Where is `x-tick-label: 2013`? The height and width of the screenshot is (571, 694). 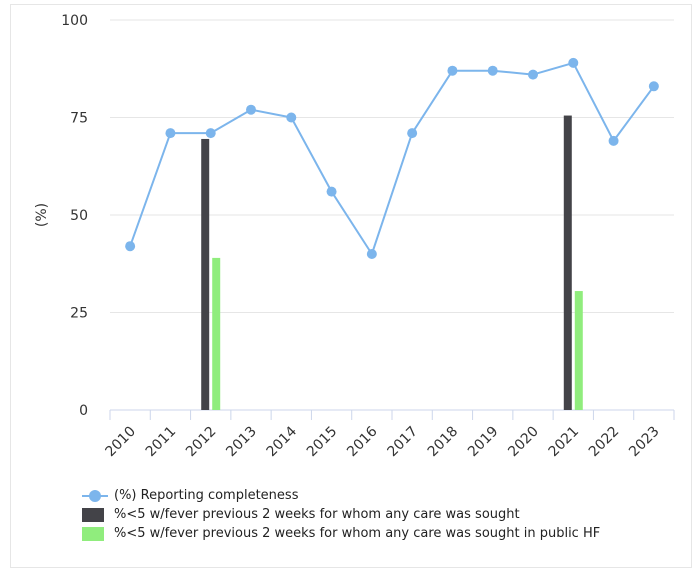 x-tick-label: 2013 is located at coordinates (241, 442).